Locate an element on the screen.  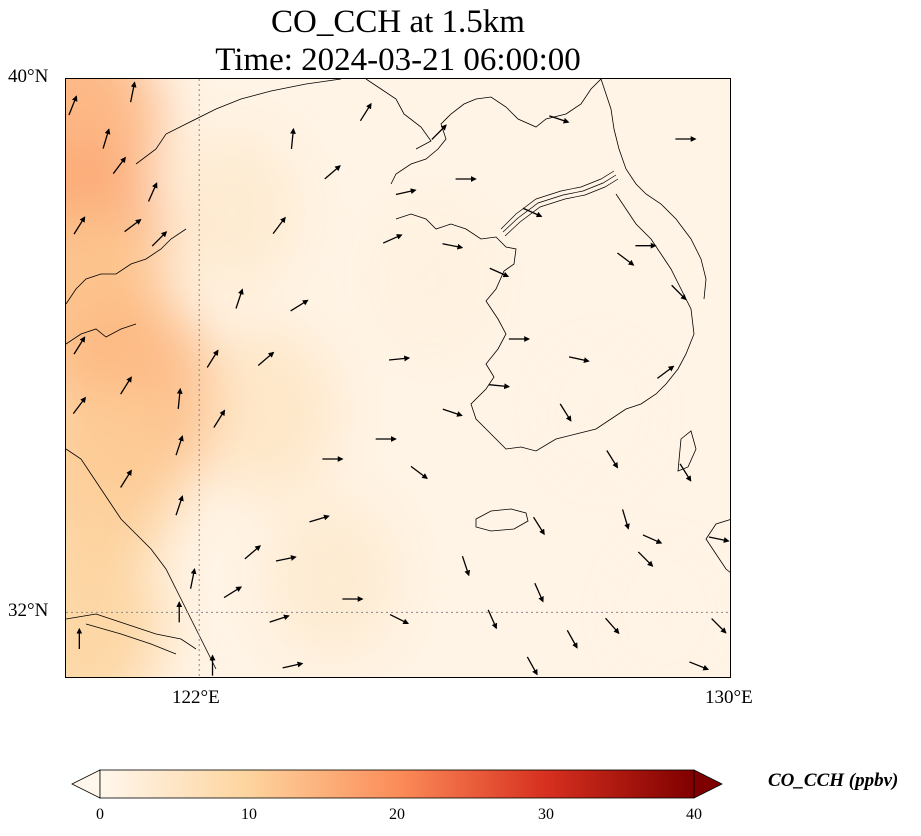
colorbar-gradient is located at coordinates (397, 784).